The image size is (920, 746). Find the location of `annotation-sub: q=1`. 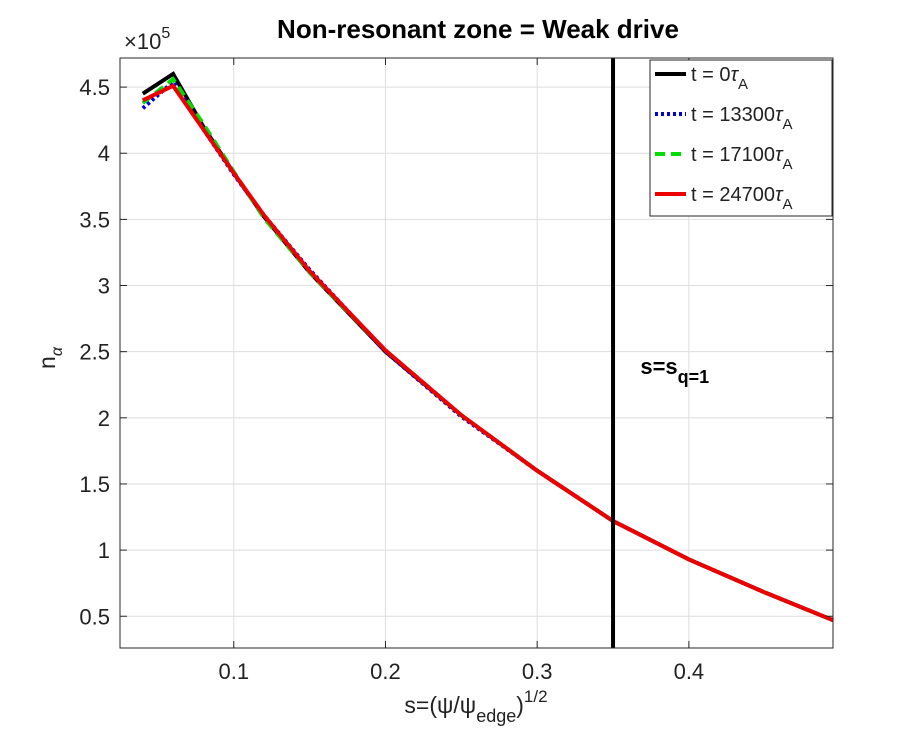

annotation-sub: q=1 is located at coordinates (694, 377).